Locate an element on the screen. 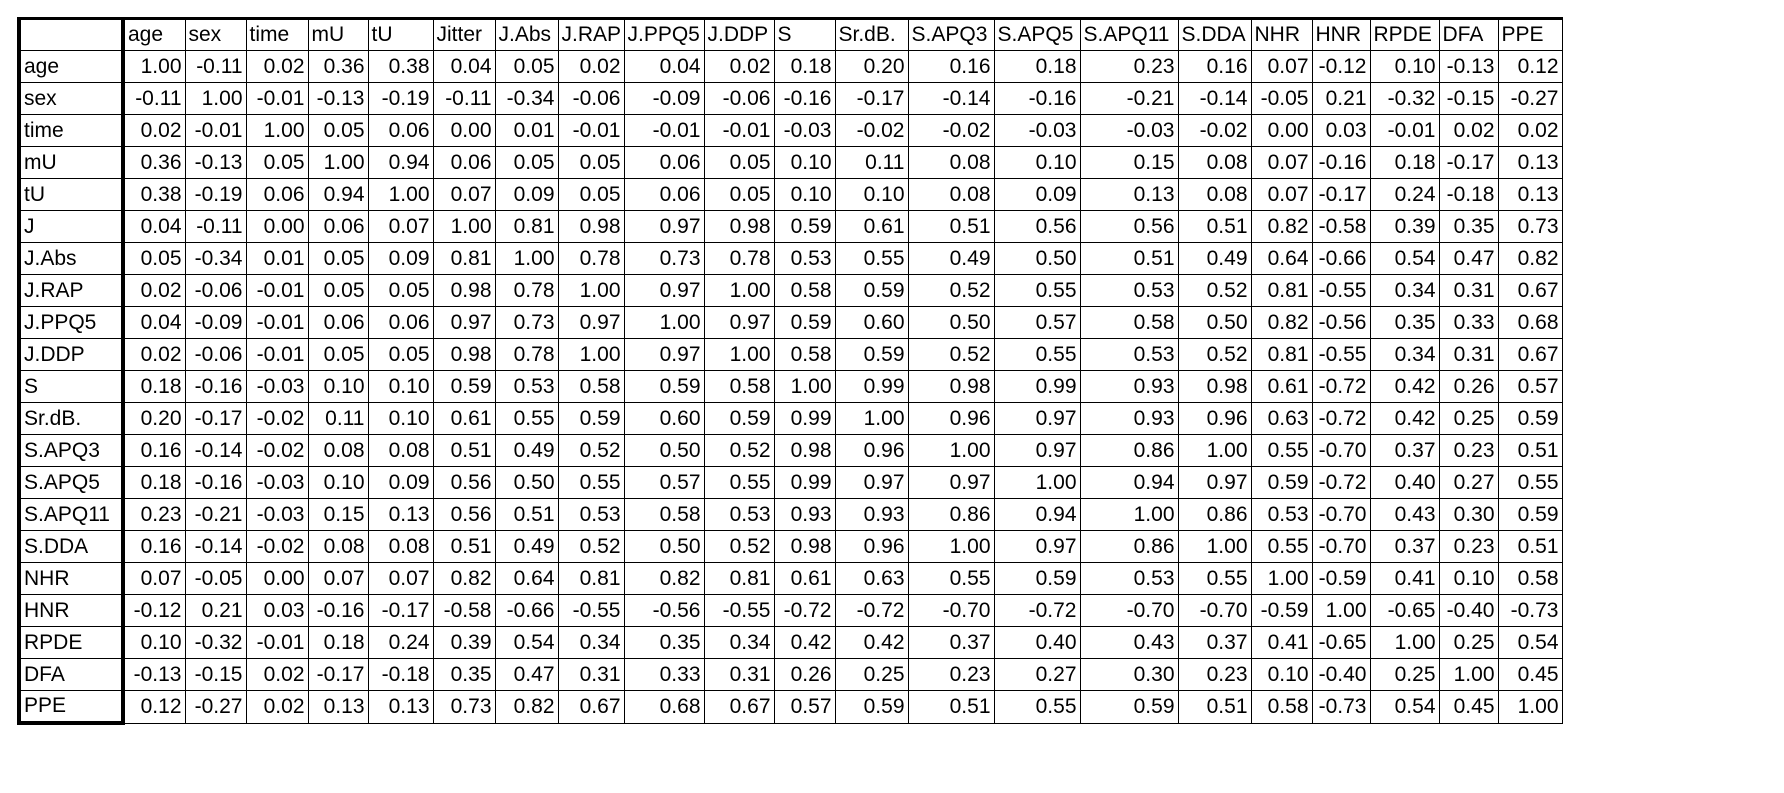 The height and width of the screenshot is (793, 1784). table-cell: 0.61 is located at coordinates (804, 578).